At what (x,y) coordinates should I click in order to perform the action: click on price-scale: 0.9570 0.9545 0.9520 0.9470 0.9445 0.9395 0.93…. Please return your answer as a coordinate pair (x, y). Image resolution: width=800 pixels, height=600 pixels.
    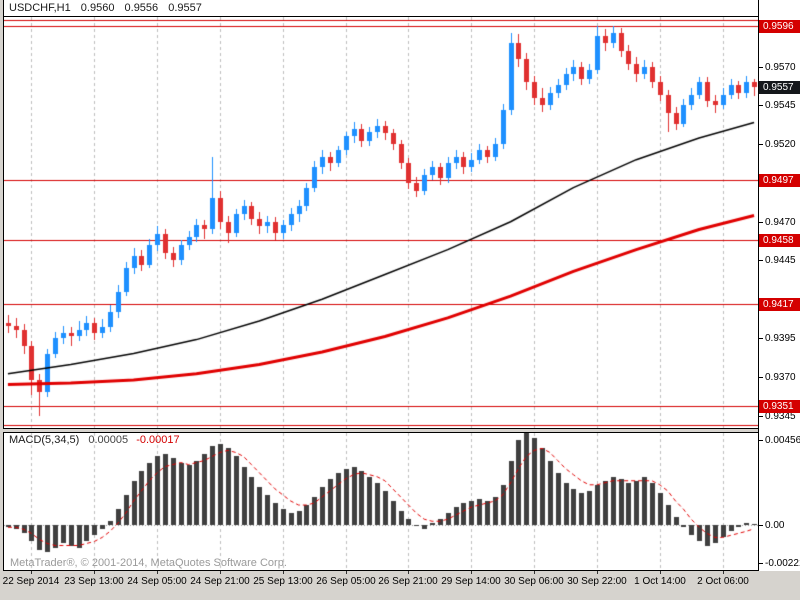
    Looking at the image, I should click on (779, 285).